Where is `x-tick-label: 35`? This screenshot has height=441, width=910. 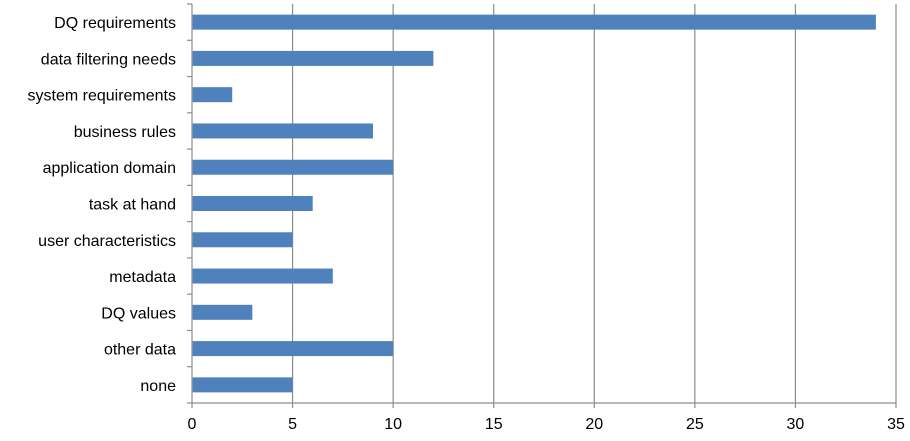
x-tick-label: 35 is located at coordinates (896, 424).